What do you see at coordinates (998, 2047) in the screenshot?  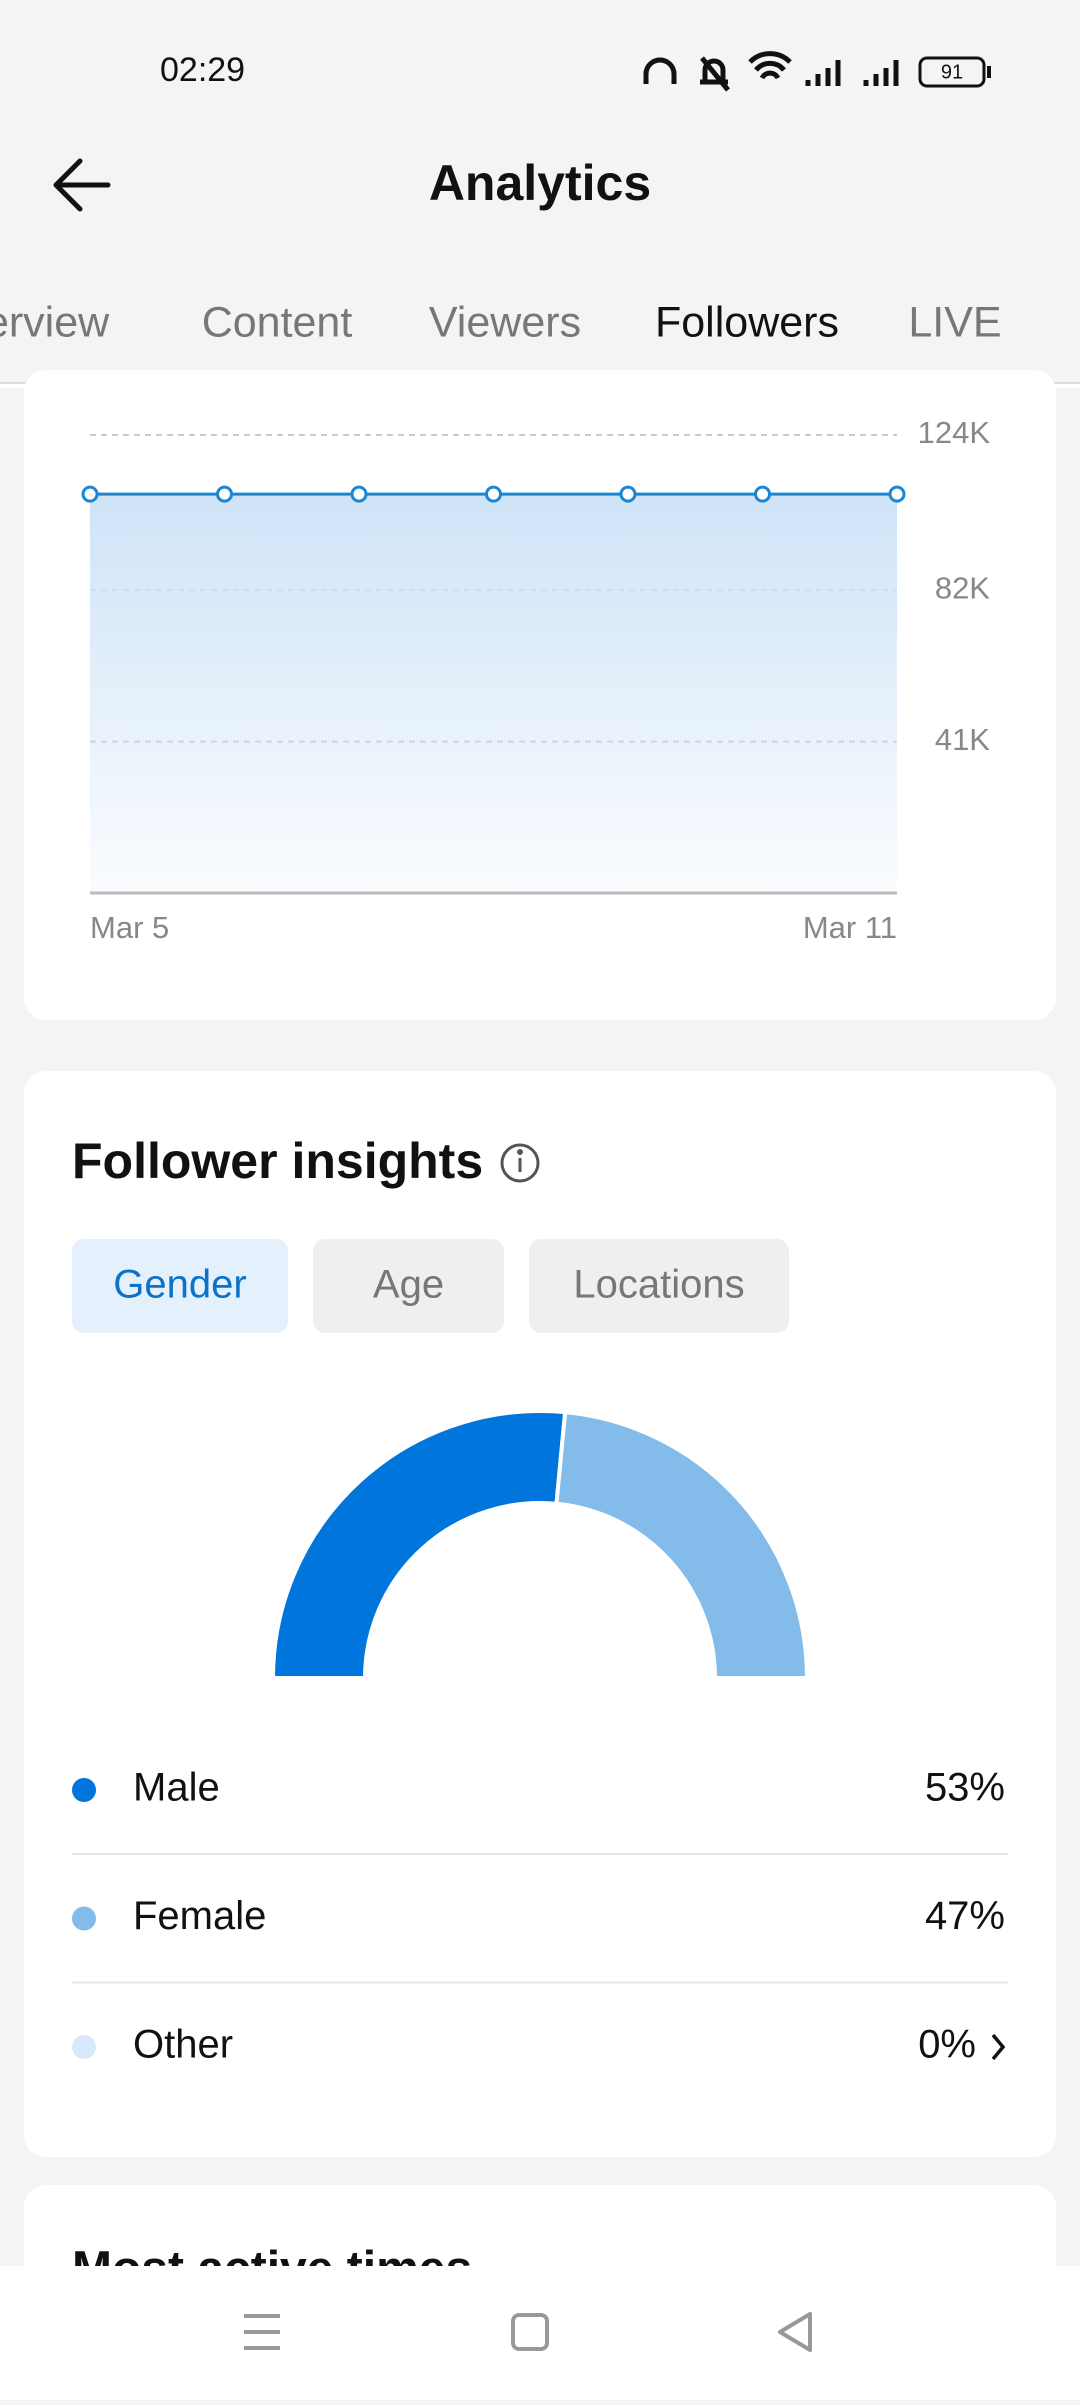 I see `chevron` at bounding box center [998, 2047].